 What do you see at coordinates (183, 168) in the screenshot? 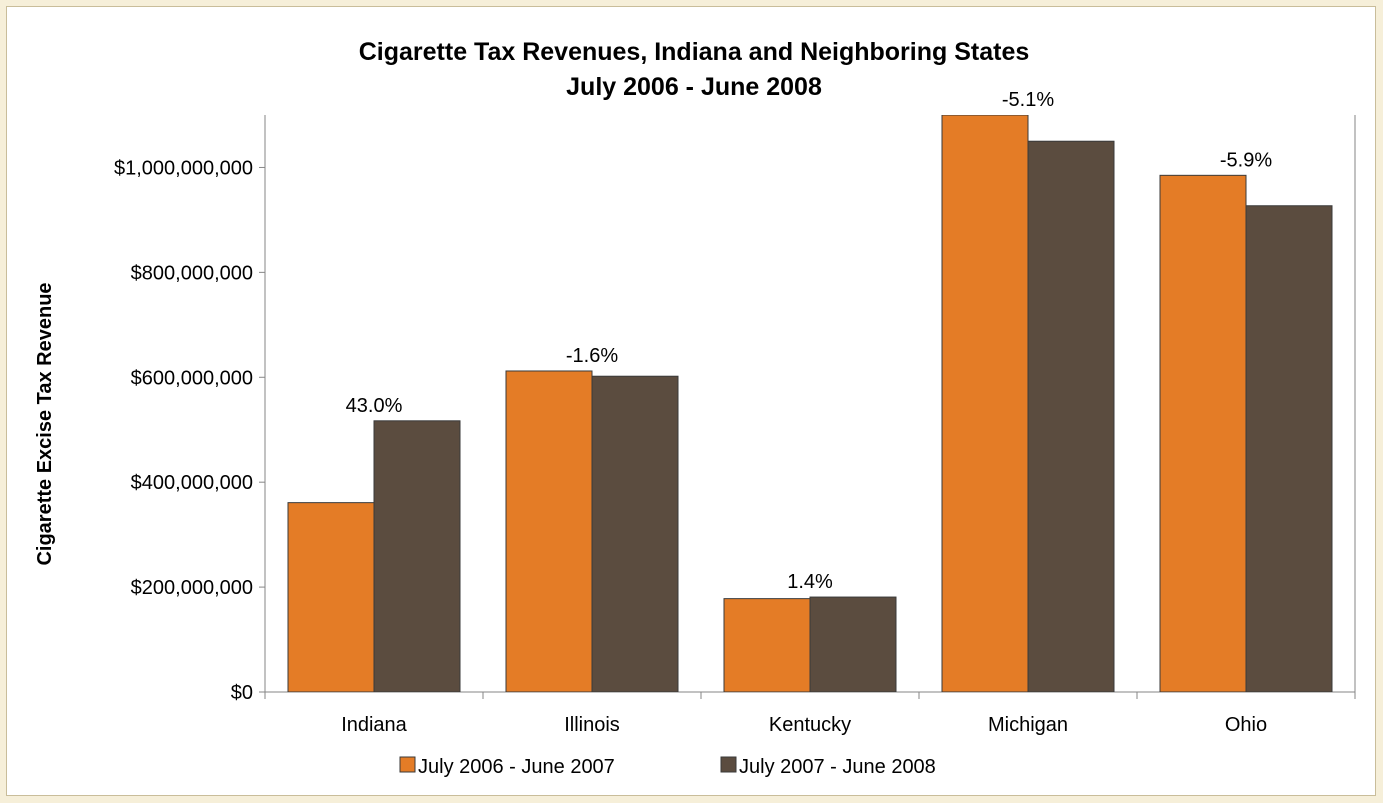
I see `y-tick-label: $1,000,000,000` at bounding box center [183, 168].